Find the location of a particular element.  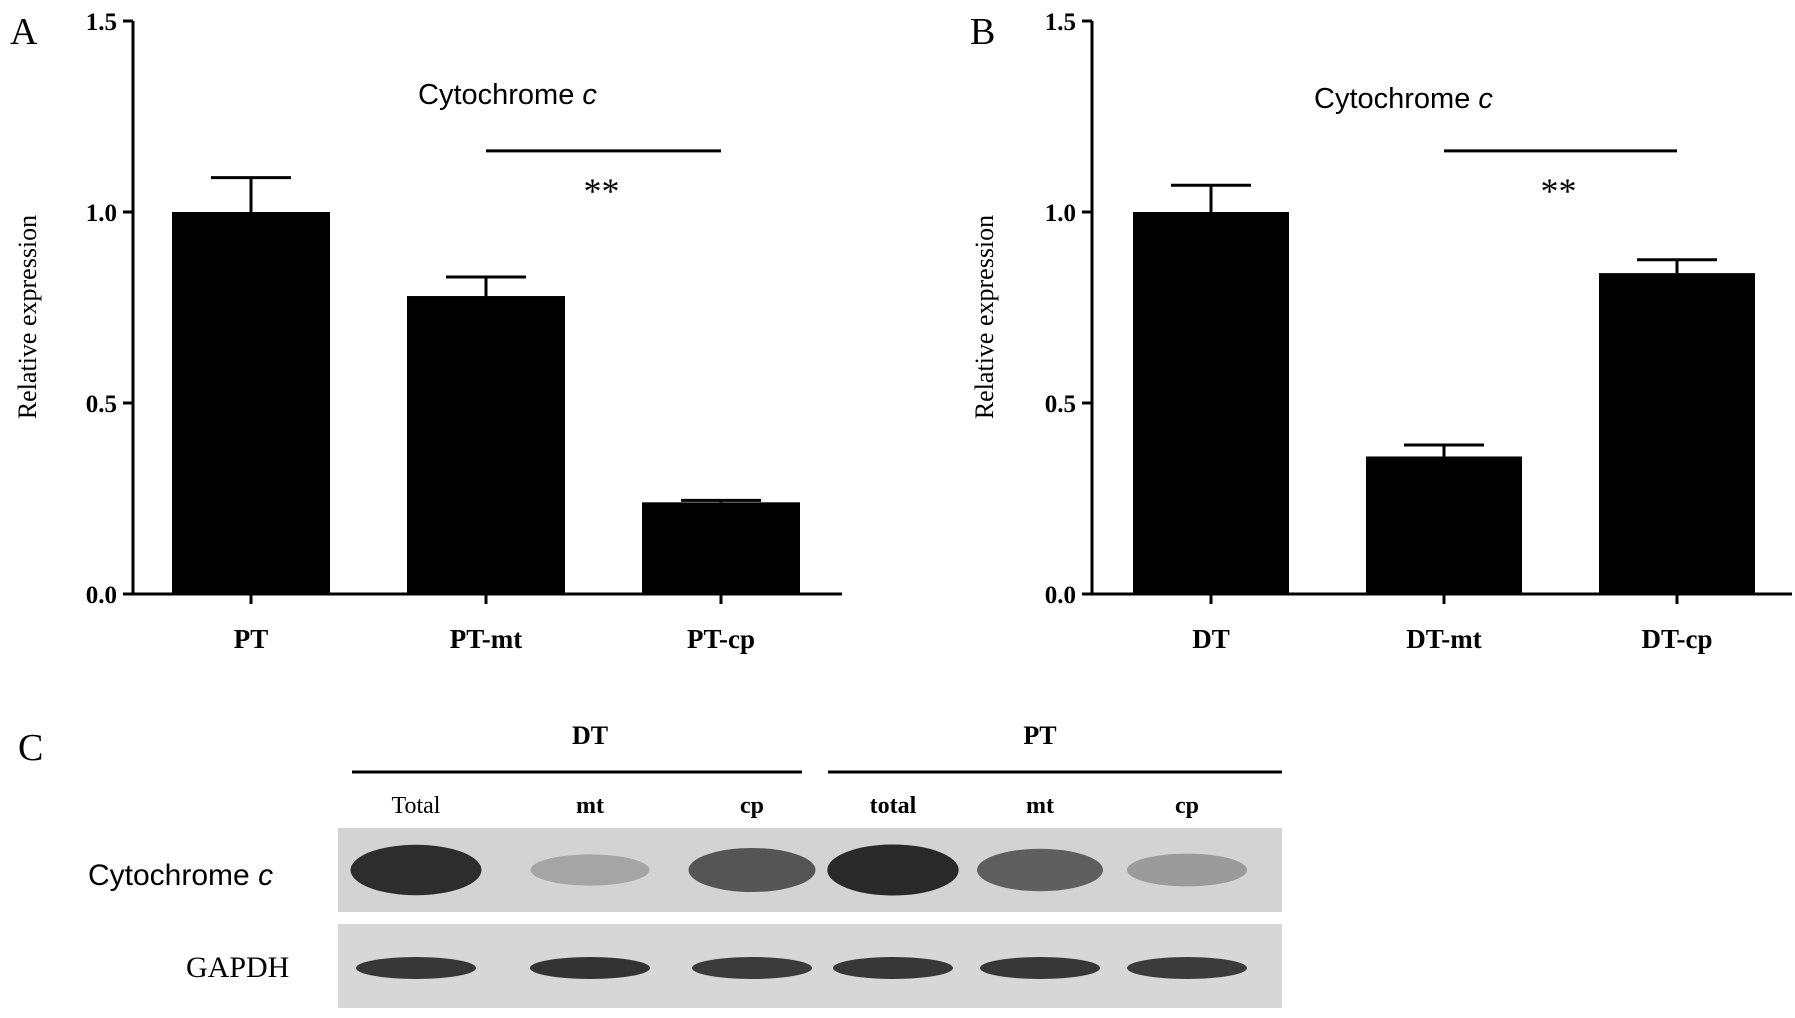

blot-lane-label: total is located at coordinates (893, 806).